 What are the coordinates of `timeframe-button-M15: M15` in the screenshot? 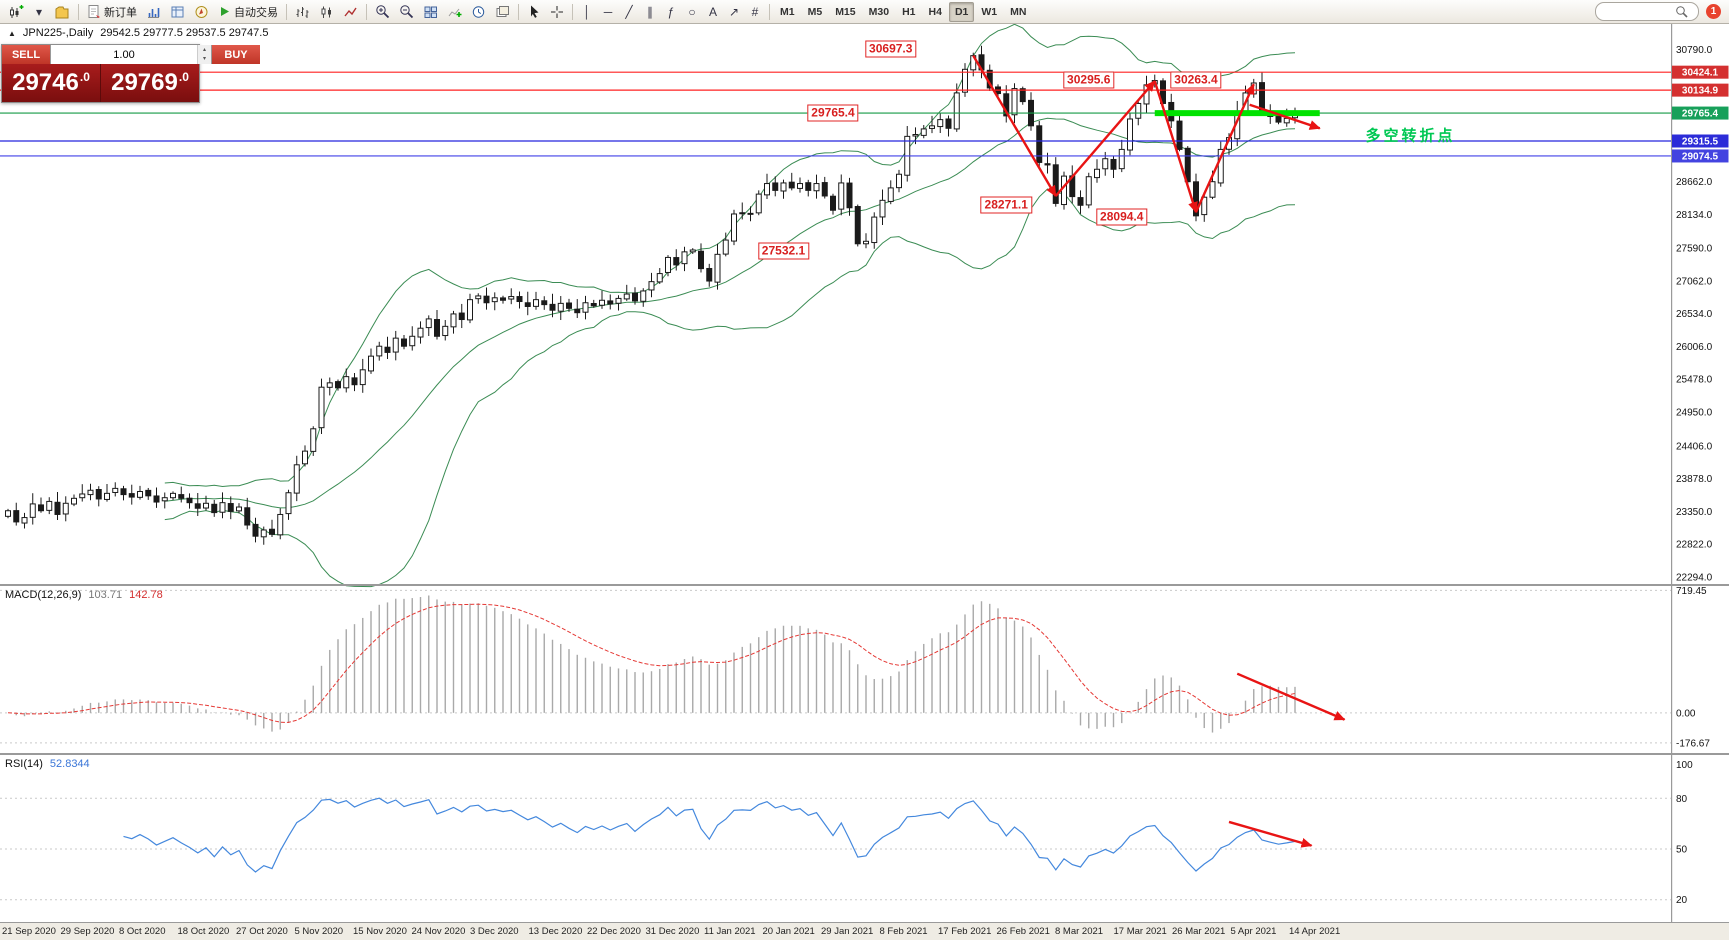 It's located at (845, 12).